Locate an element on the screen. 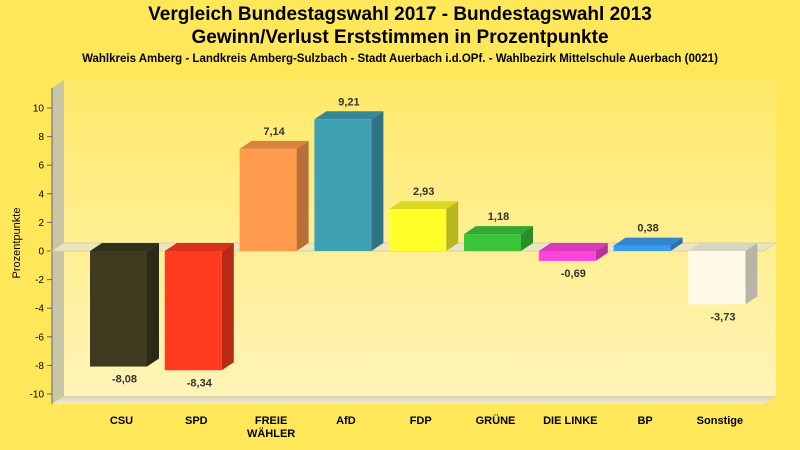 This screenshot has height=450, width=800. data-label: 7,14 is located at coordinates (274, 132).